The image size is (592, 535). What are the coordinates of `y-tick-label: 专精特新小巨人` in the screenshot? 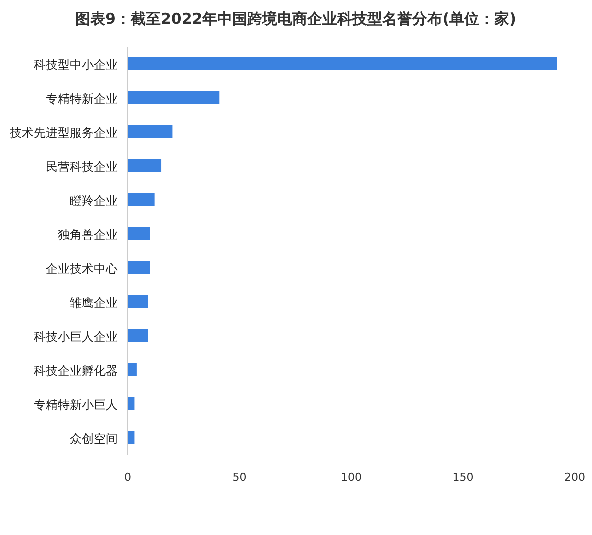 It's located at (76, 405).